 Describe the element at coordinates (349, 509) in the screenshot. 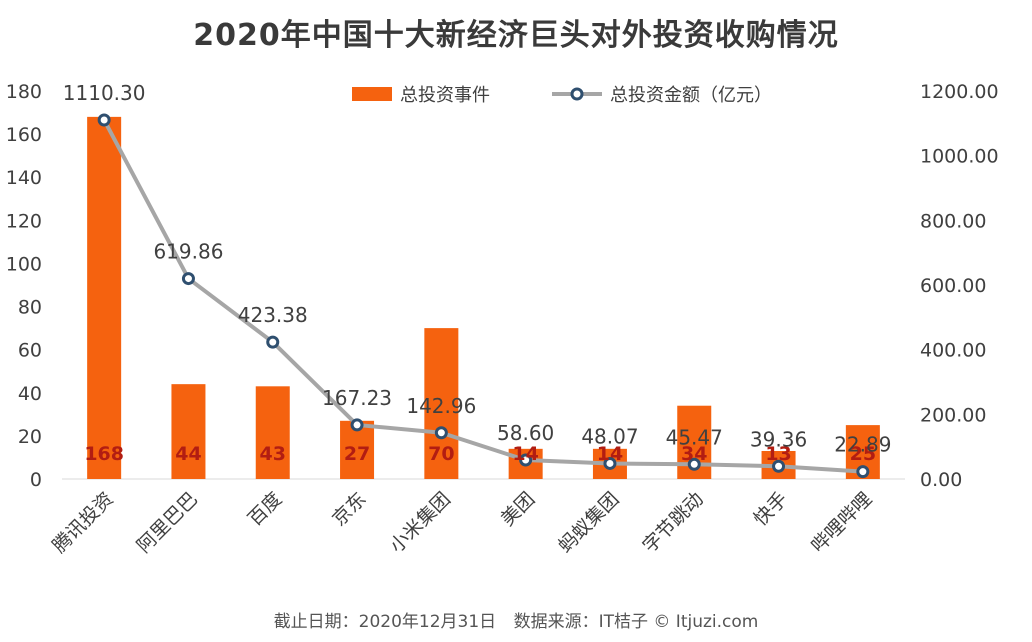

I see `category-label: 京东` at that location.